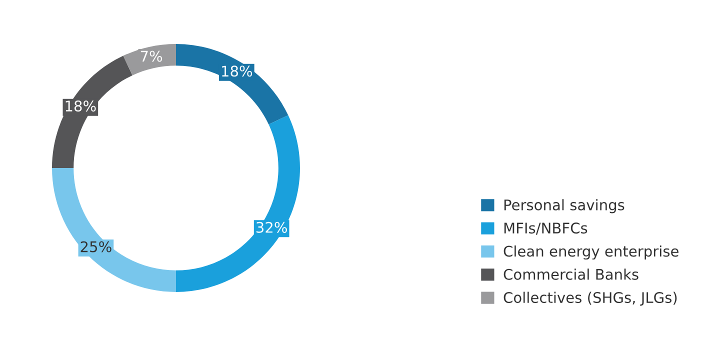 This screenshot has width=709, height=347. Describe the element at coordinates (590, 299) in the screenshot. I see `legend-label: Collectives (SHGs, JLGs)` at that location.